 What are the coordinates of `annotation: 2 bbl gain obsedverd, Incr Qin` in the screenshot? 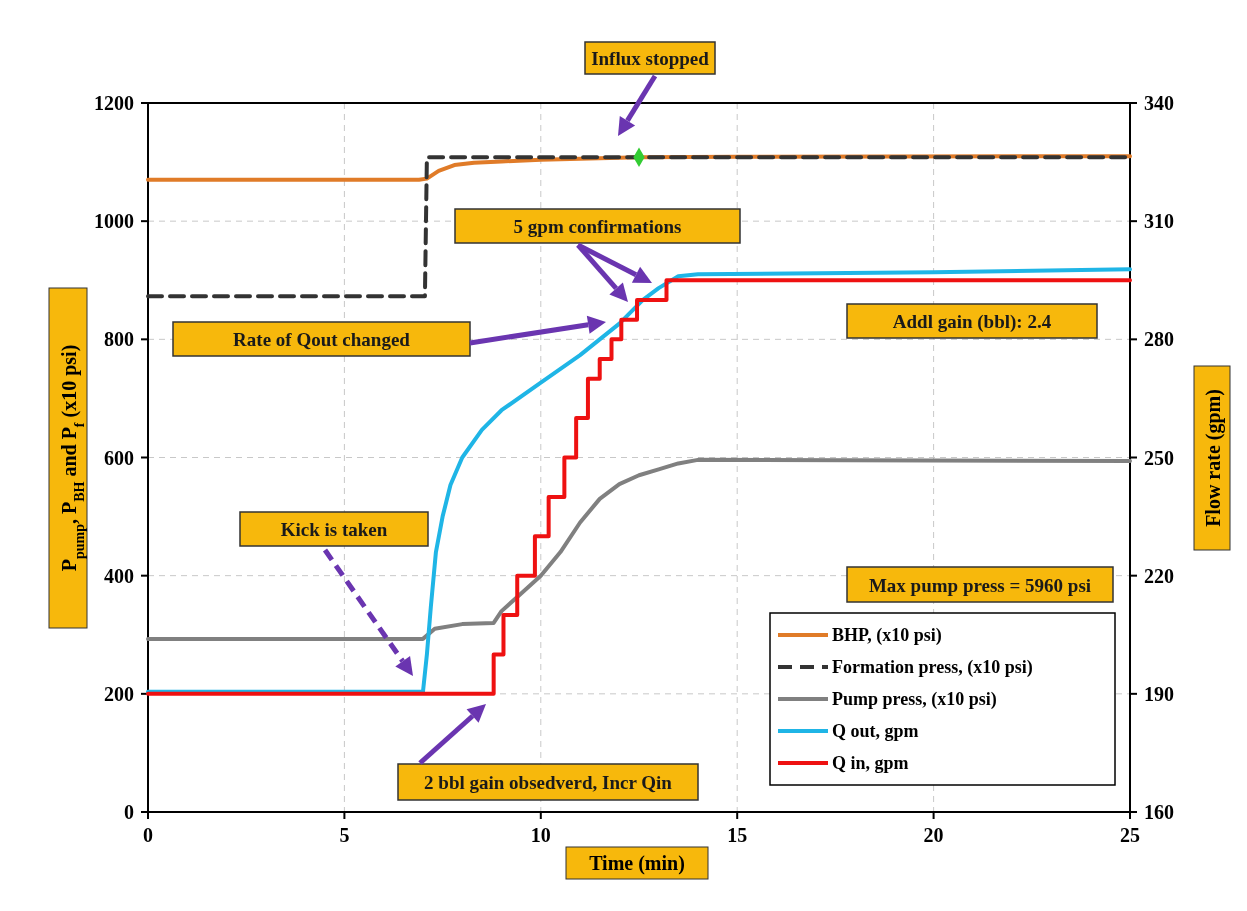 It's located at (548, 782).